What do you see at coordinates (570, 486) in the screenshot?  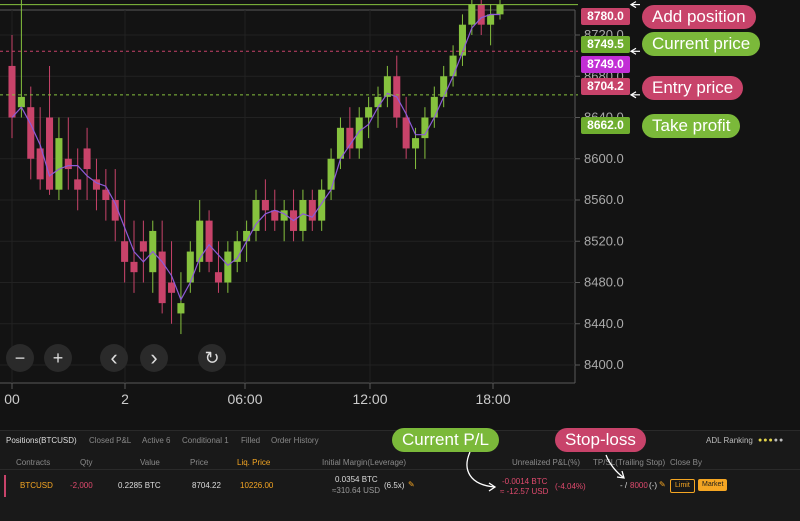 I see `row-pl-percent: (-4.04%)` at bounding box center [570, 486].